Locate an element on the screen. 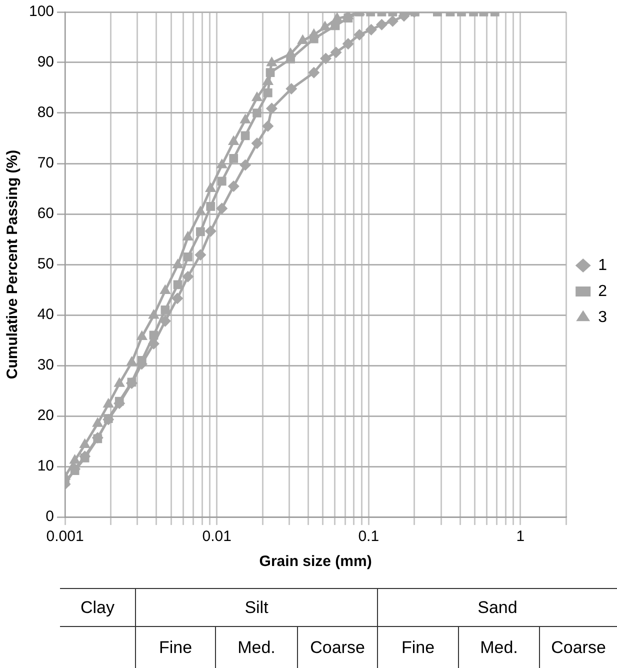  y-tick-label: 20 is located at coordinates (45, 415).